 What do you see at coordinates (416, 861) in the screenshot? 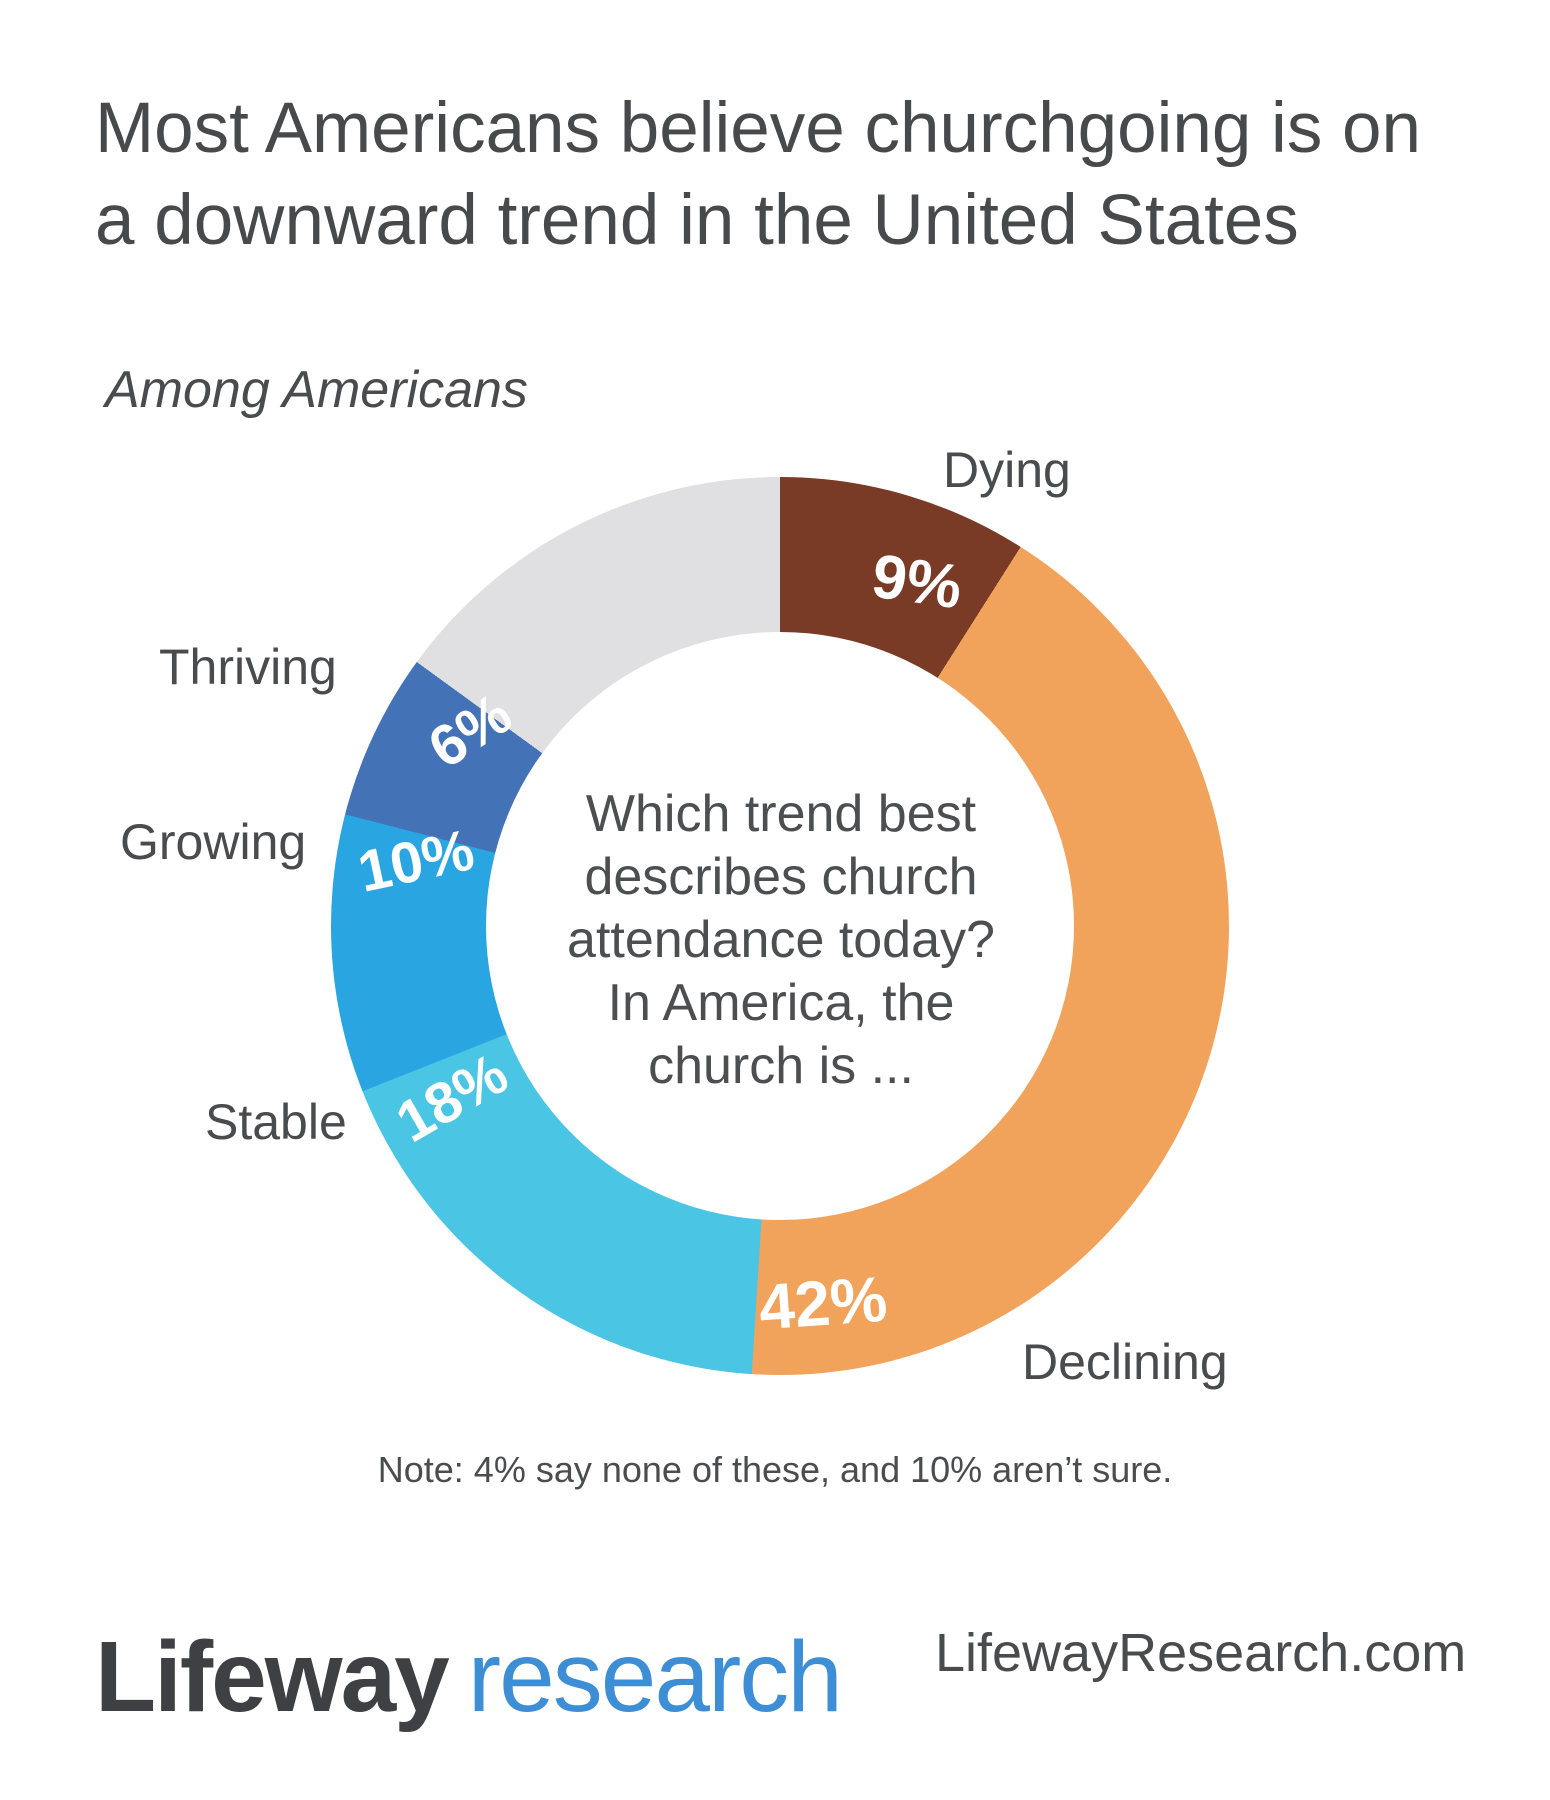
I see `pct-label-growing: 10%` at bounding box center [416, 861].